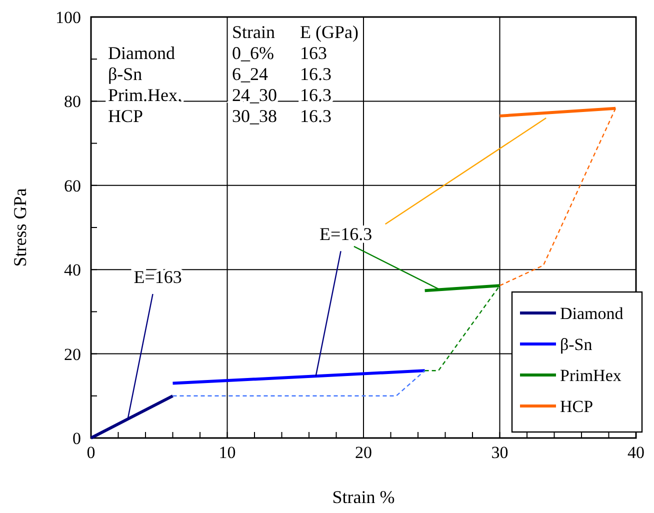 Image resolution: width=654 pixels, height=513 pixels. What do you see at coordinates (591, 375) in the screenshot?
I see `legend-label: PrimHex` at bounding box center [591, 375].